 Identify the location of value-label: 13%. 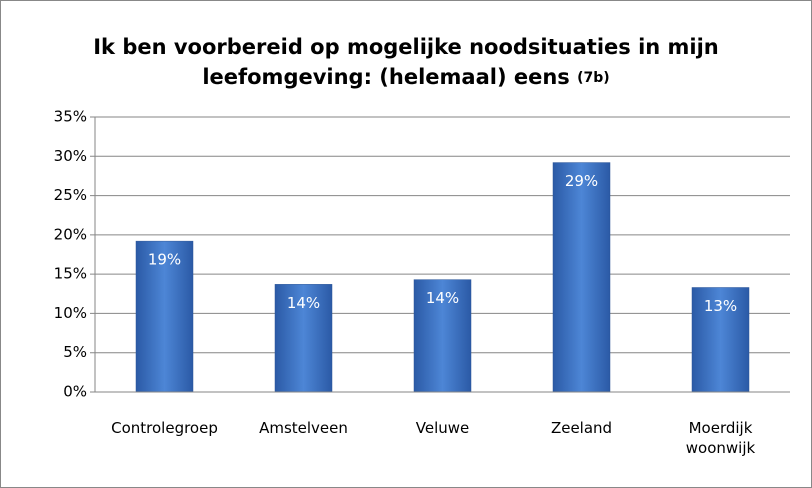
(720, 306).